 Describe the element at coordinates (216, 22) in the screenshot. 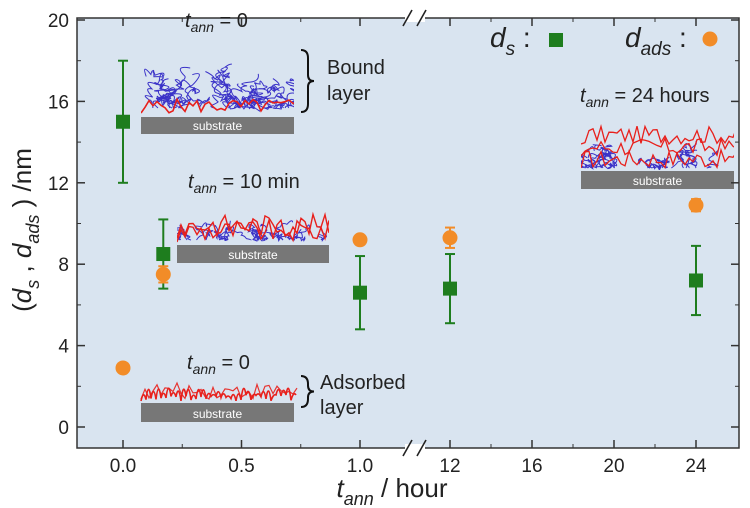

I see `annotation-tann-0-bound: tann = 0` at that location.